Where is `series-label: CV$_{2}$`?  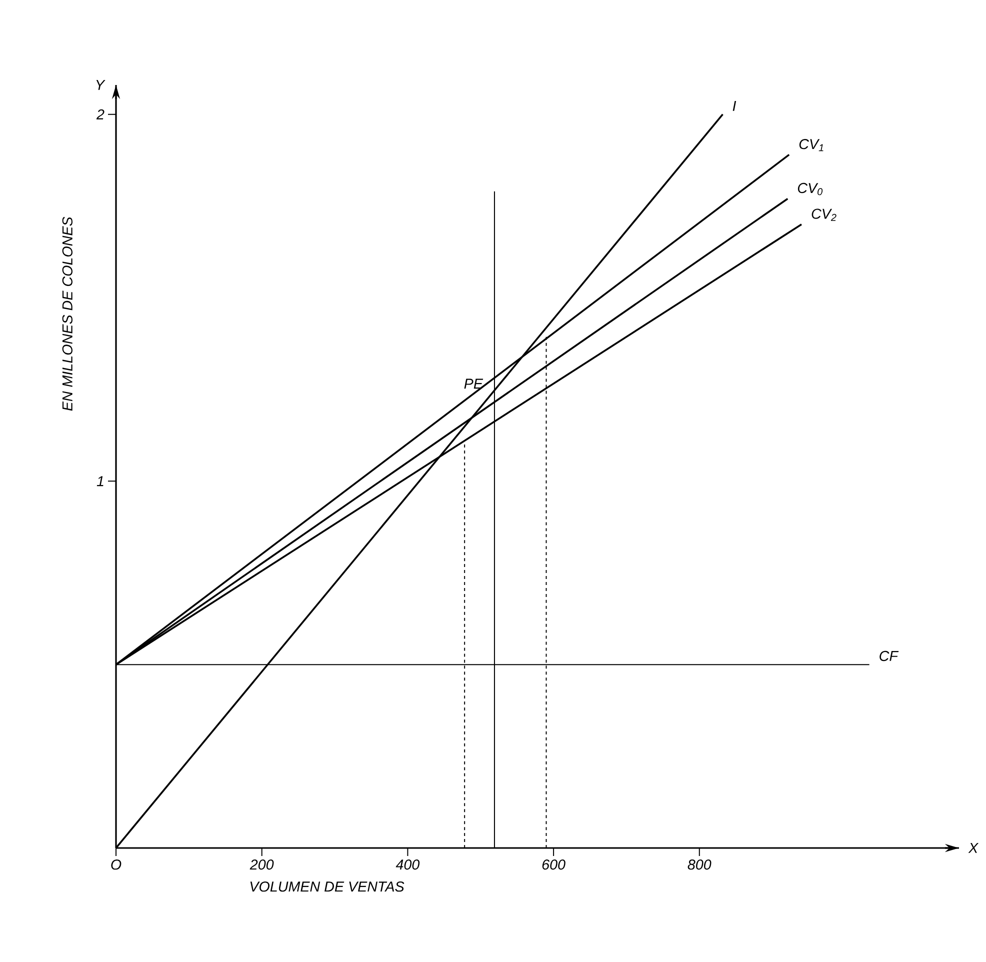 series-label: CV$_{2}$ is located at coordinates (824, 214).